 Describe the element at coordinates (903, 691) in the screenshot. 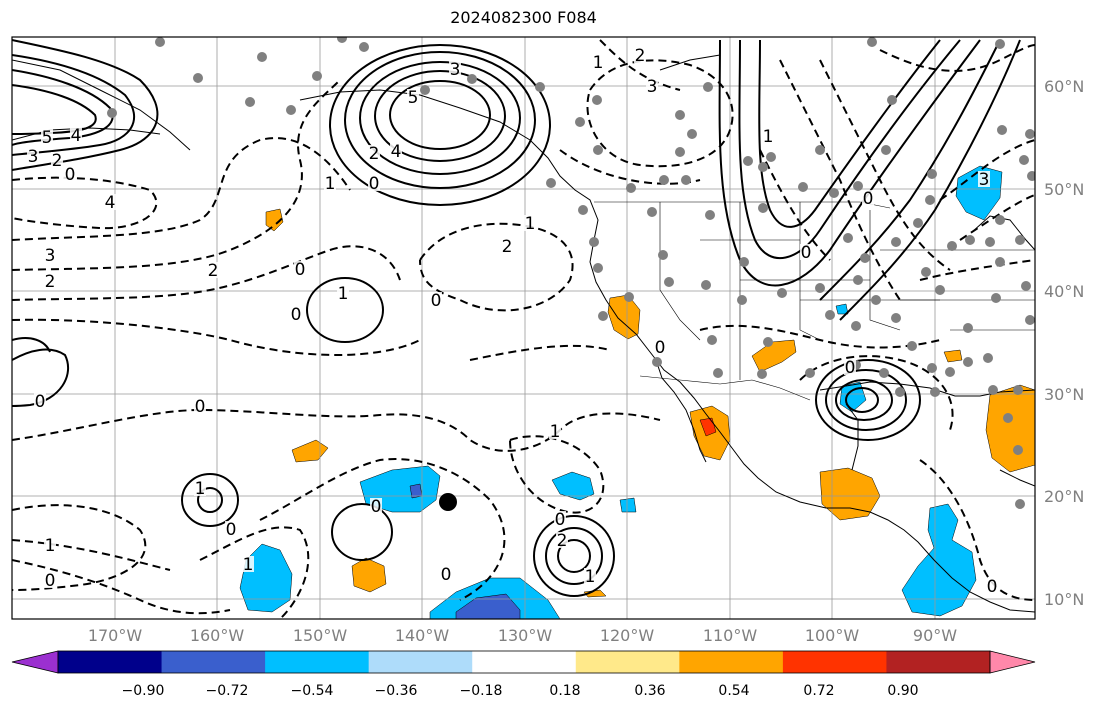

I see `colorbar-tick: 0.90` at that location.